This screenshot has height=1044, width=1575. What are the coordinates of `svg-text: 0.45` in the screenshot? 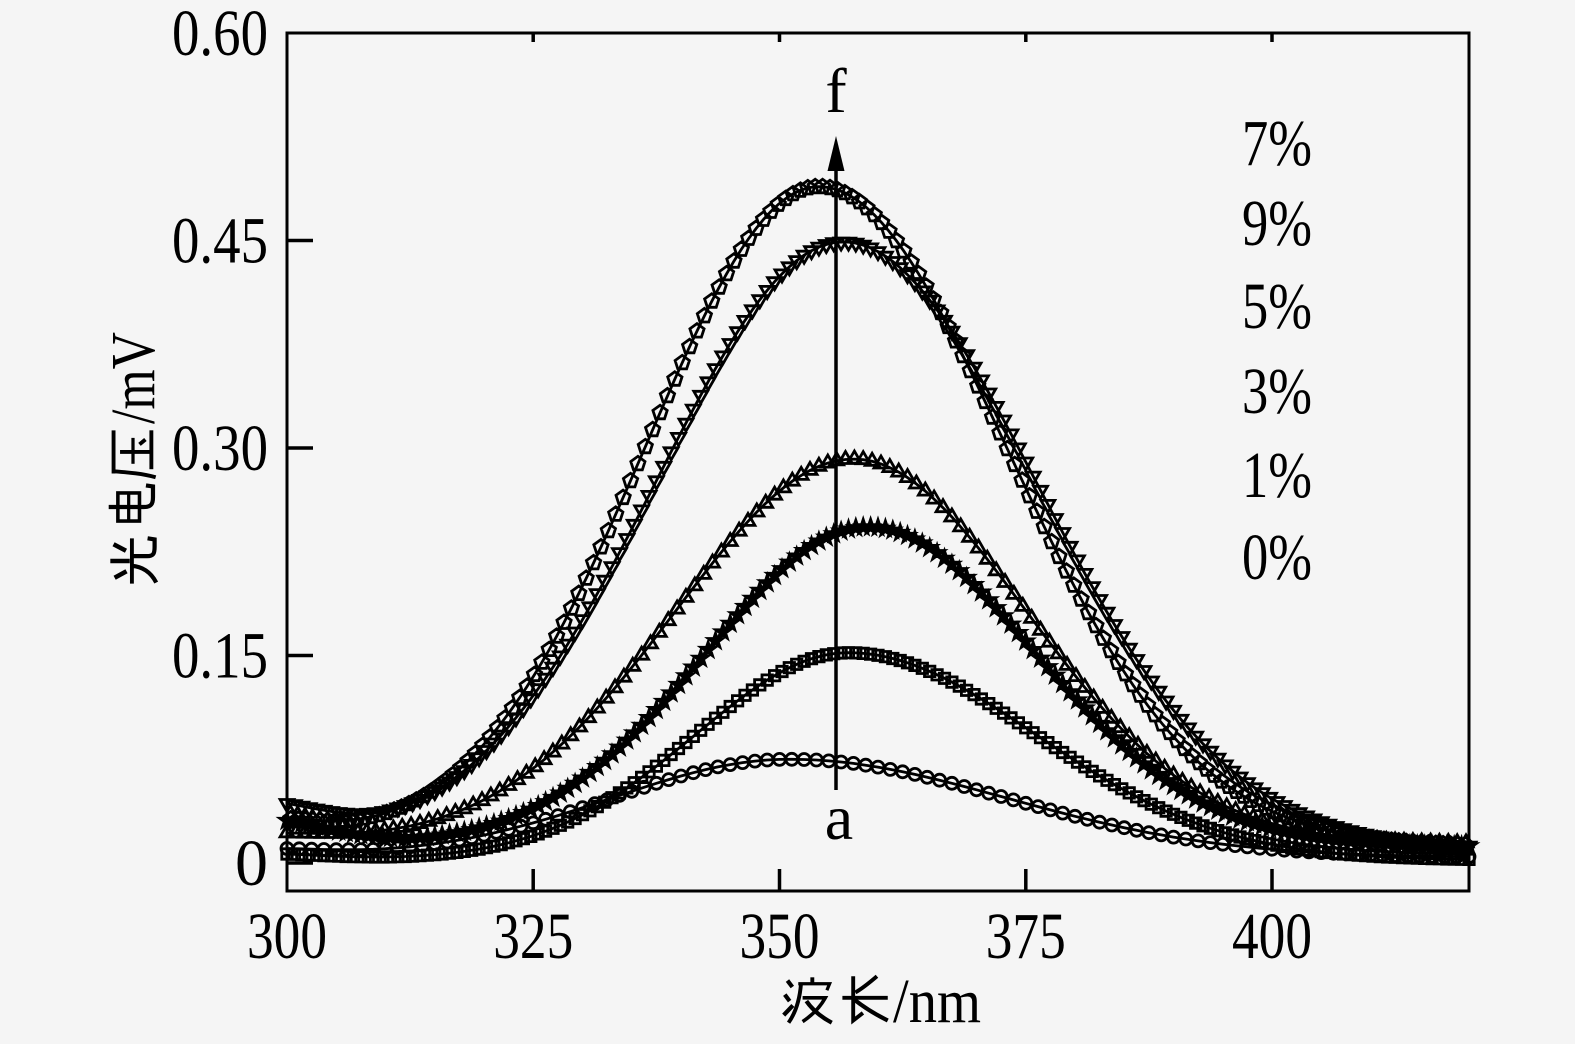 It's located at (220, 241).